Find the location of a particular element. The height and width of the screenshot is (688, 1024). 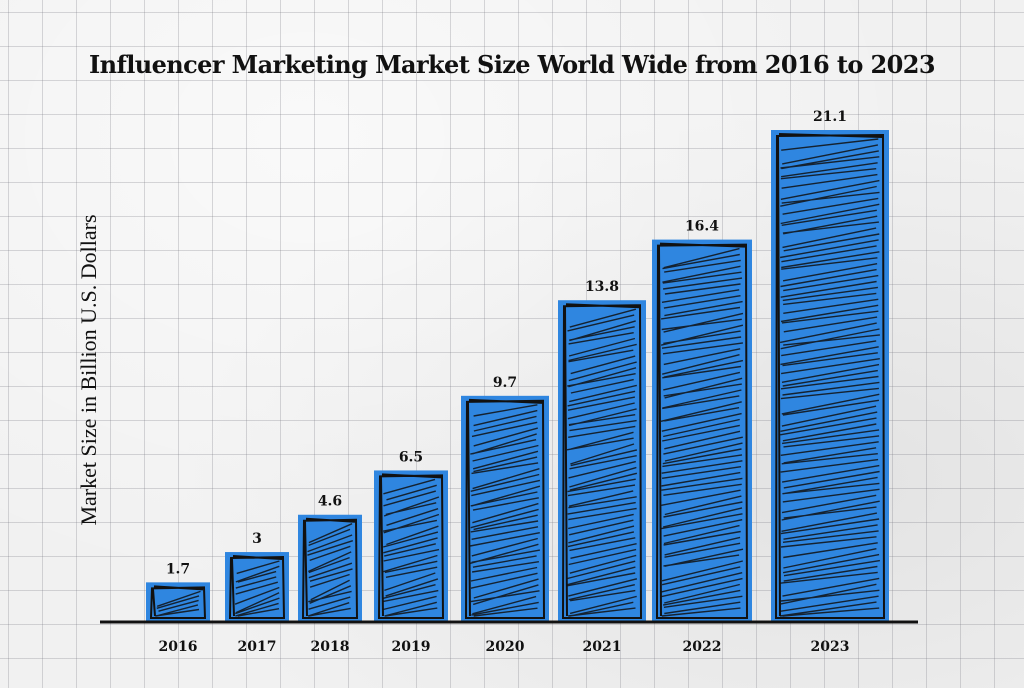

data-label-2023: 21.1 is located at coordinates (830, 117).